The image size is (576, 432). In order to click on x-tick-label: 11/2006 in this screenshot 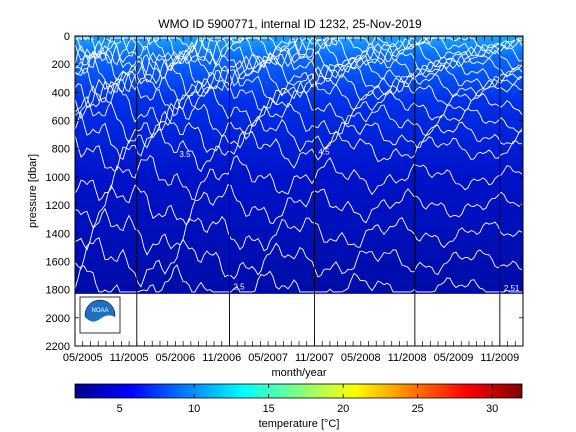, I will do `click(221, 358)`.